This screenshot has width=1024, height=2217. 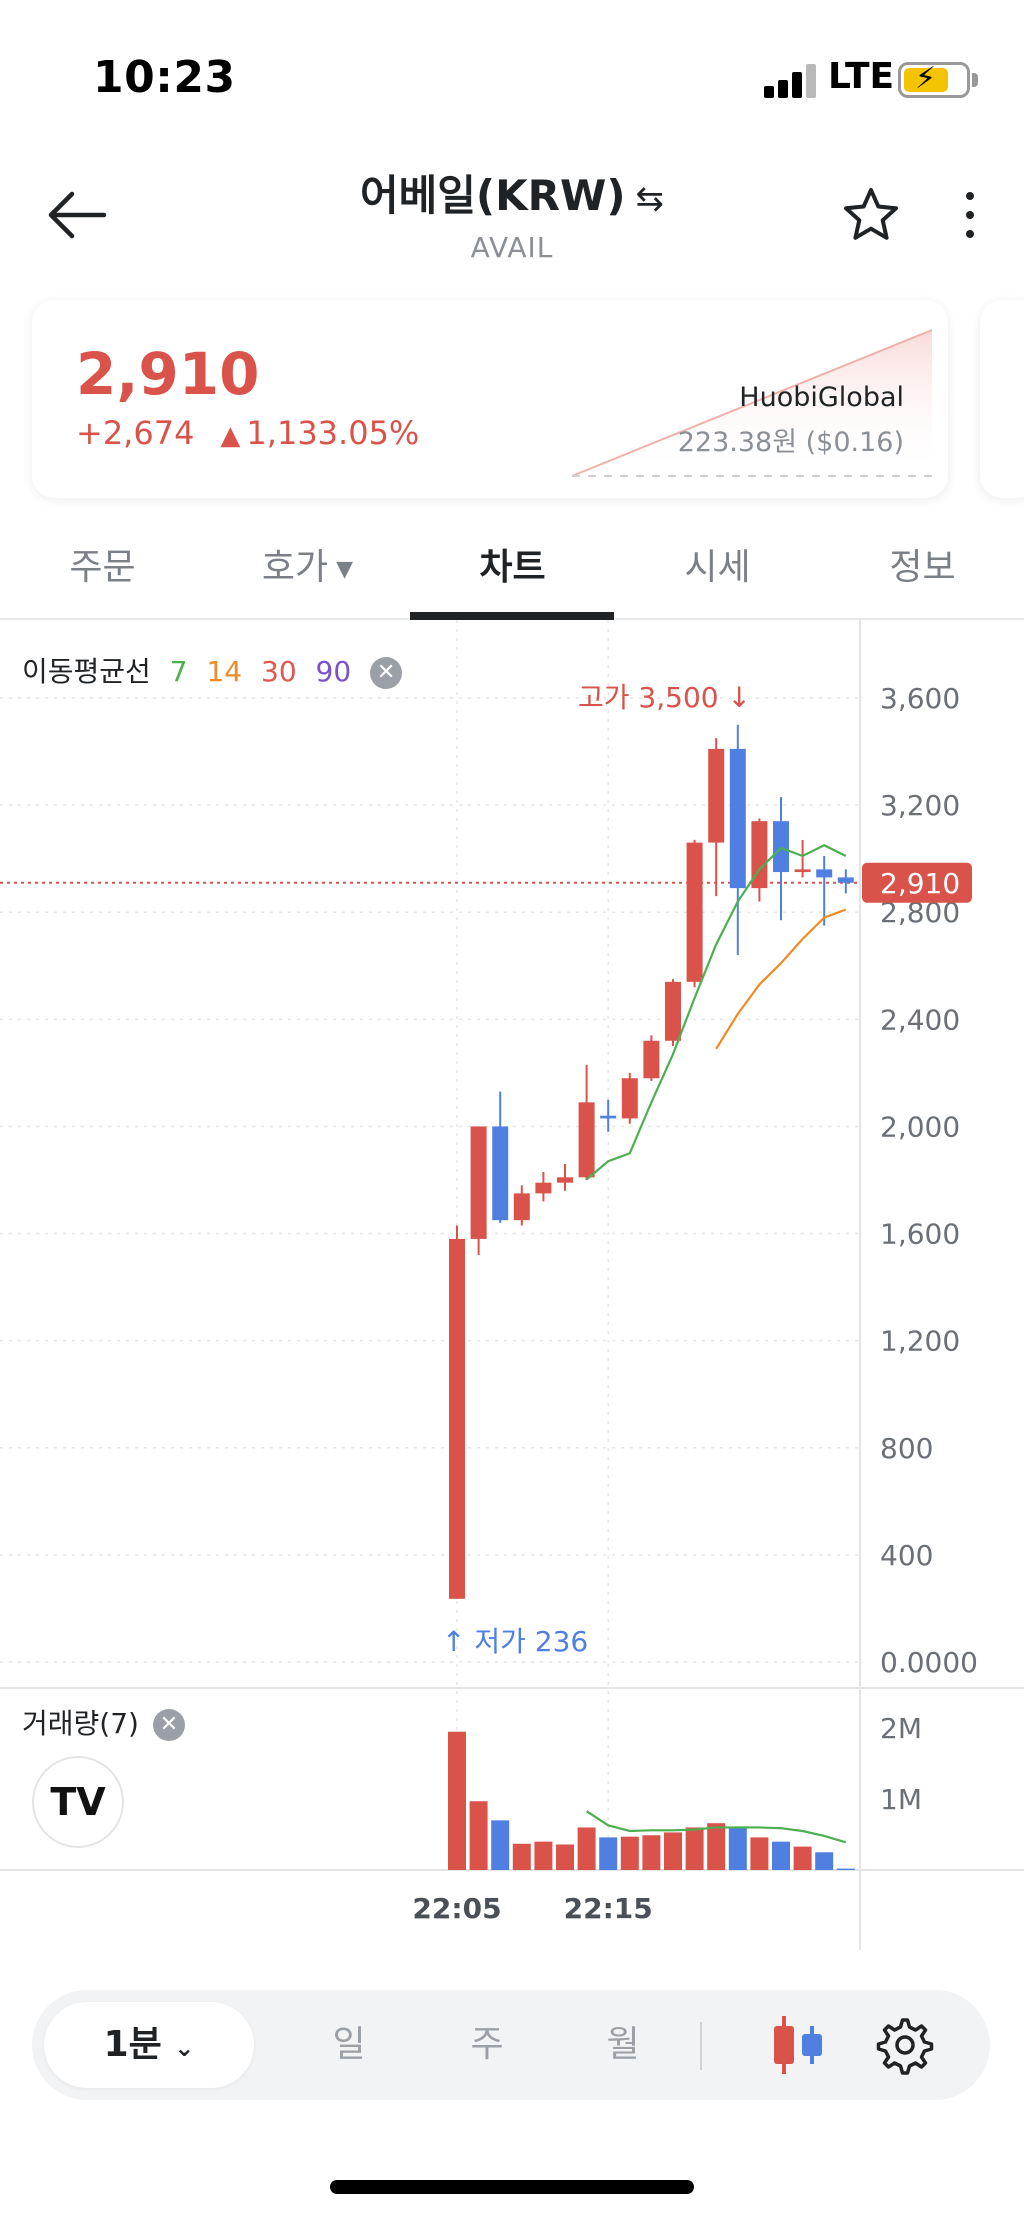 I want to click on timeframe-week: 주, so click(x=487, y=2044).